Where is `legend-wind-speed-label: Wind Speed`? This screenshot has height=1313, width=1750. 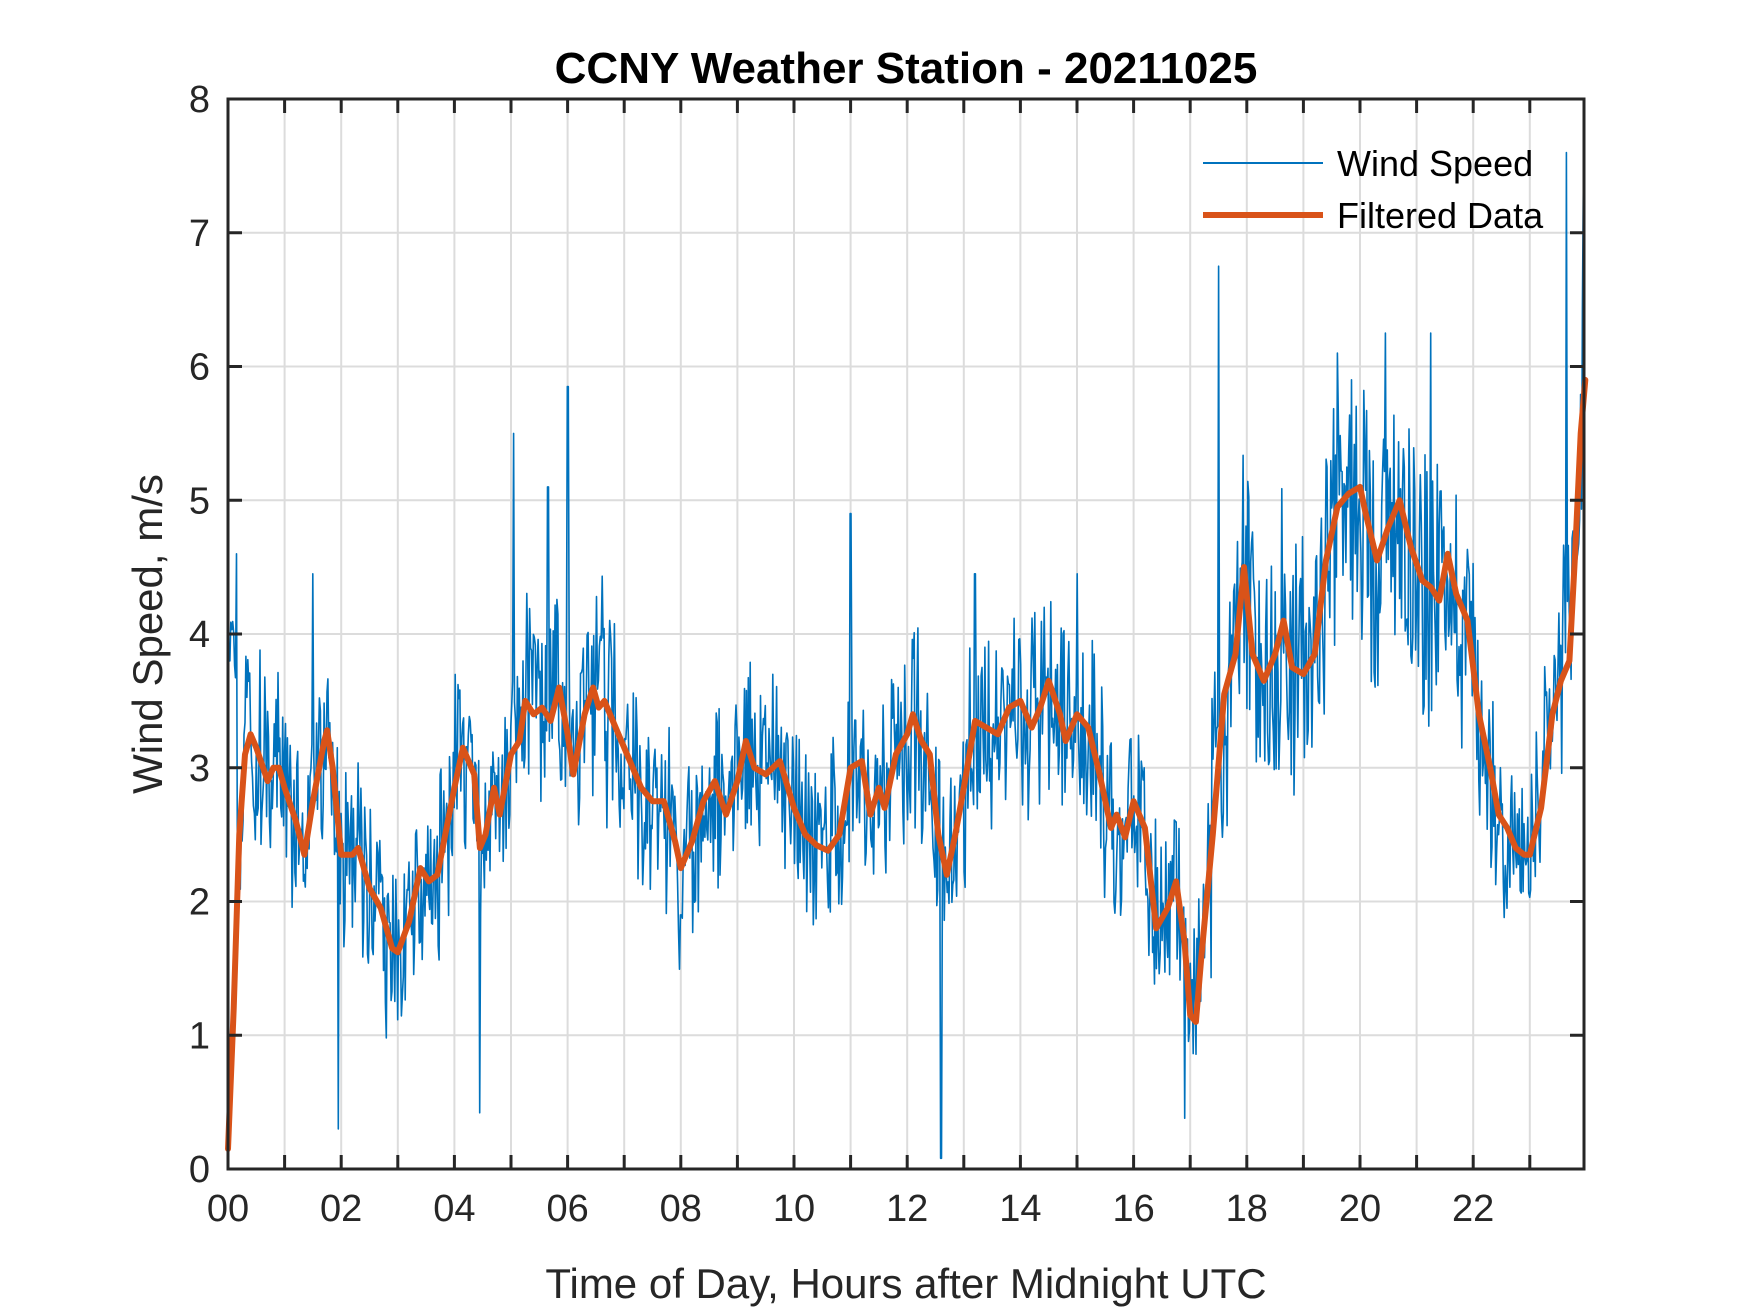 legend-wind-speed-label: Wind Speed is located at coordinates (1435, 163).